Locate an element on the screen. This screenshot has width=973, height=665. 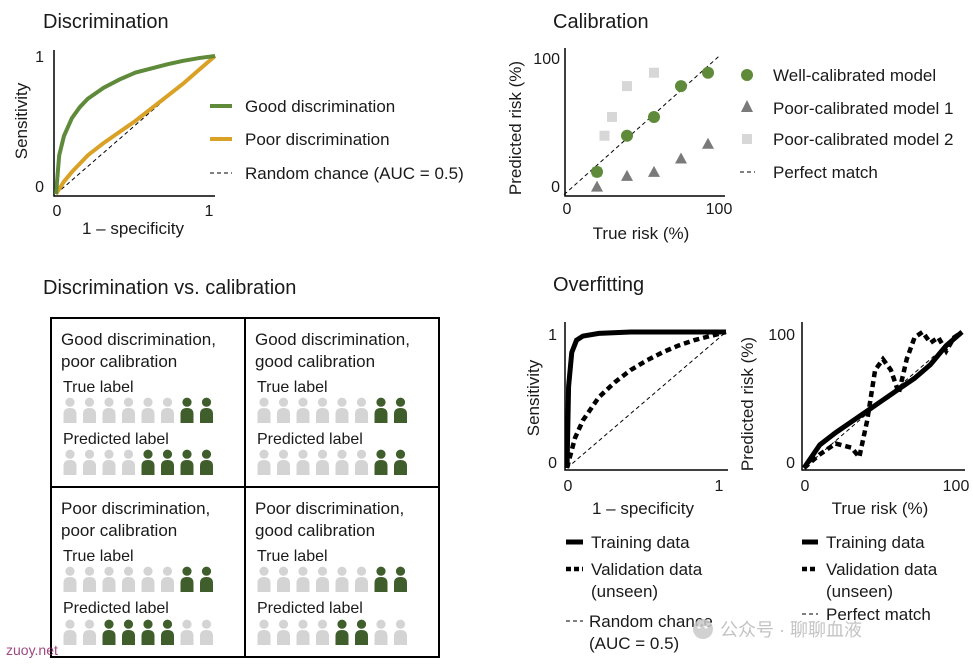
legend-poor1-marker is located at coordinates (747, 106).